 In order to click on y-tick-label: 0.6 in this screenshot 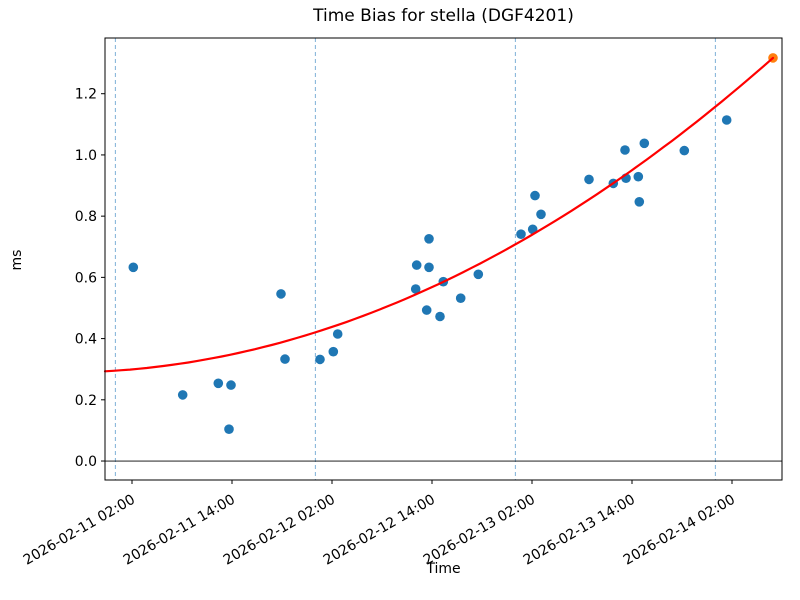, I will do `click(86, 278)`.